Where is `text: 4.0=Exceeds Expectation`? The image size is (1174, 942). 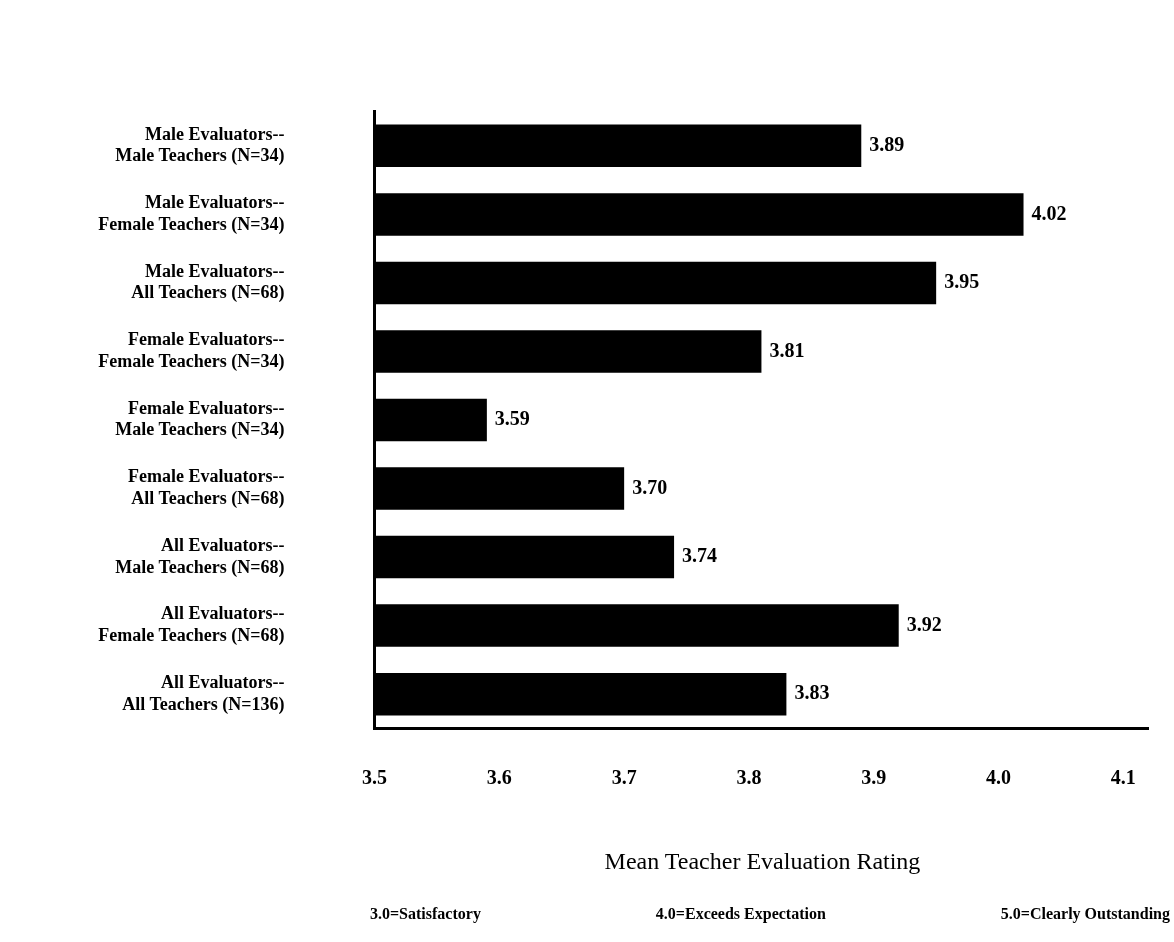
text: 4.0=Exceeds Expectation is located at coordinates (740, 914).